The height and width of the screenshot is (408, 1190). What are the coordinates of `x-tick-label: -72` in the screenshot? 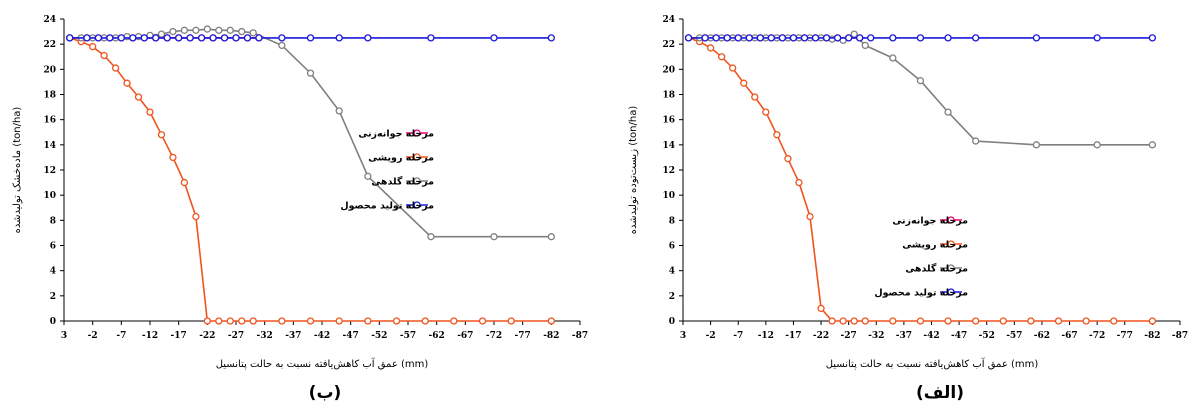 It's located at (494, 336).